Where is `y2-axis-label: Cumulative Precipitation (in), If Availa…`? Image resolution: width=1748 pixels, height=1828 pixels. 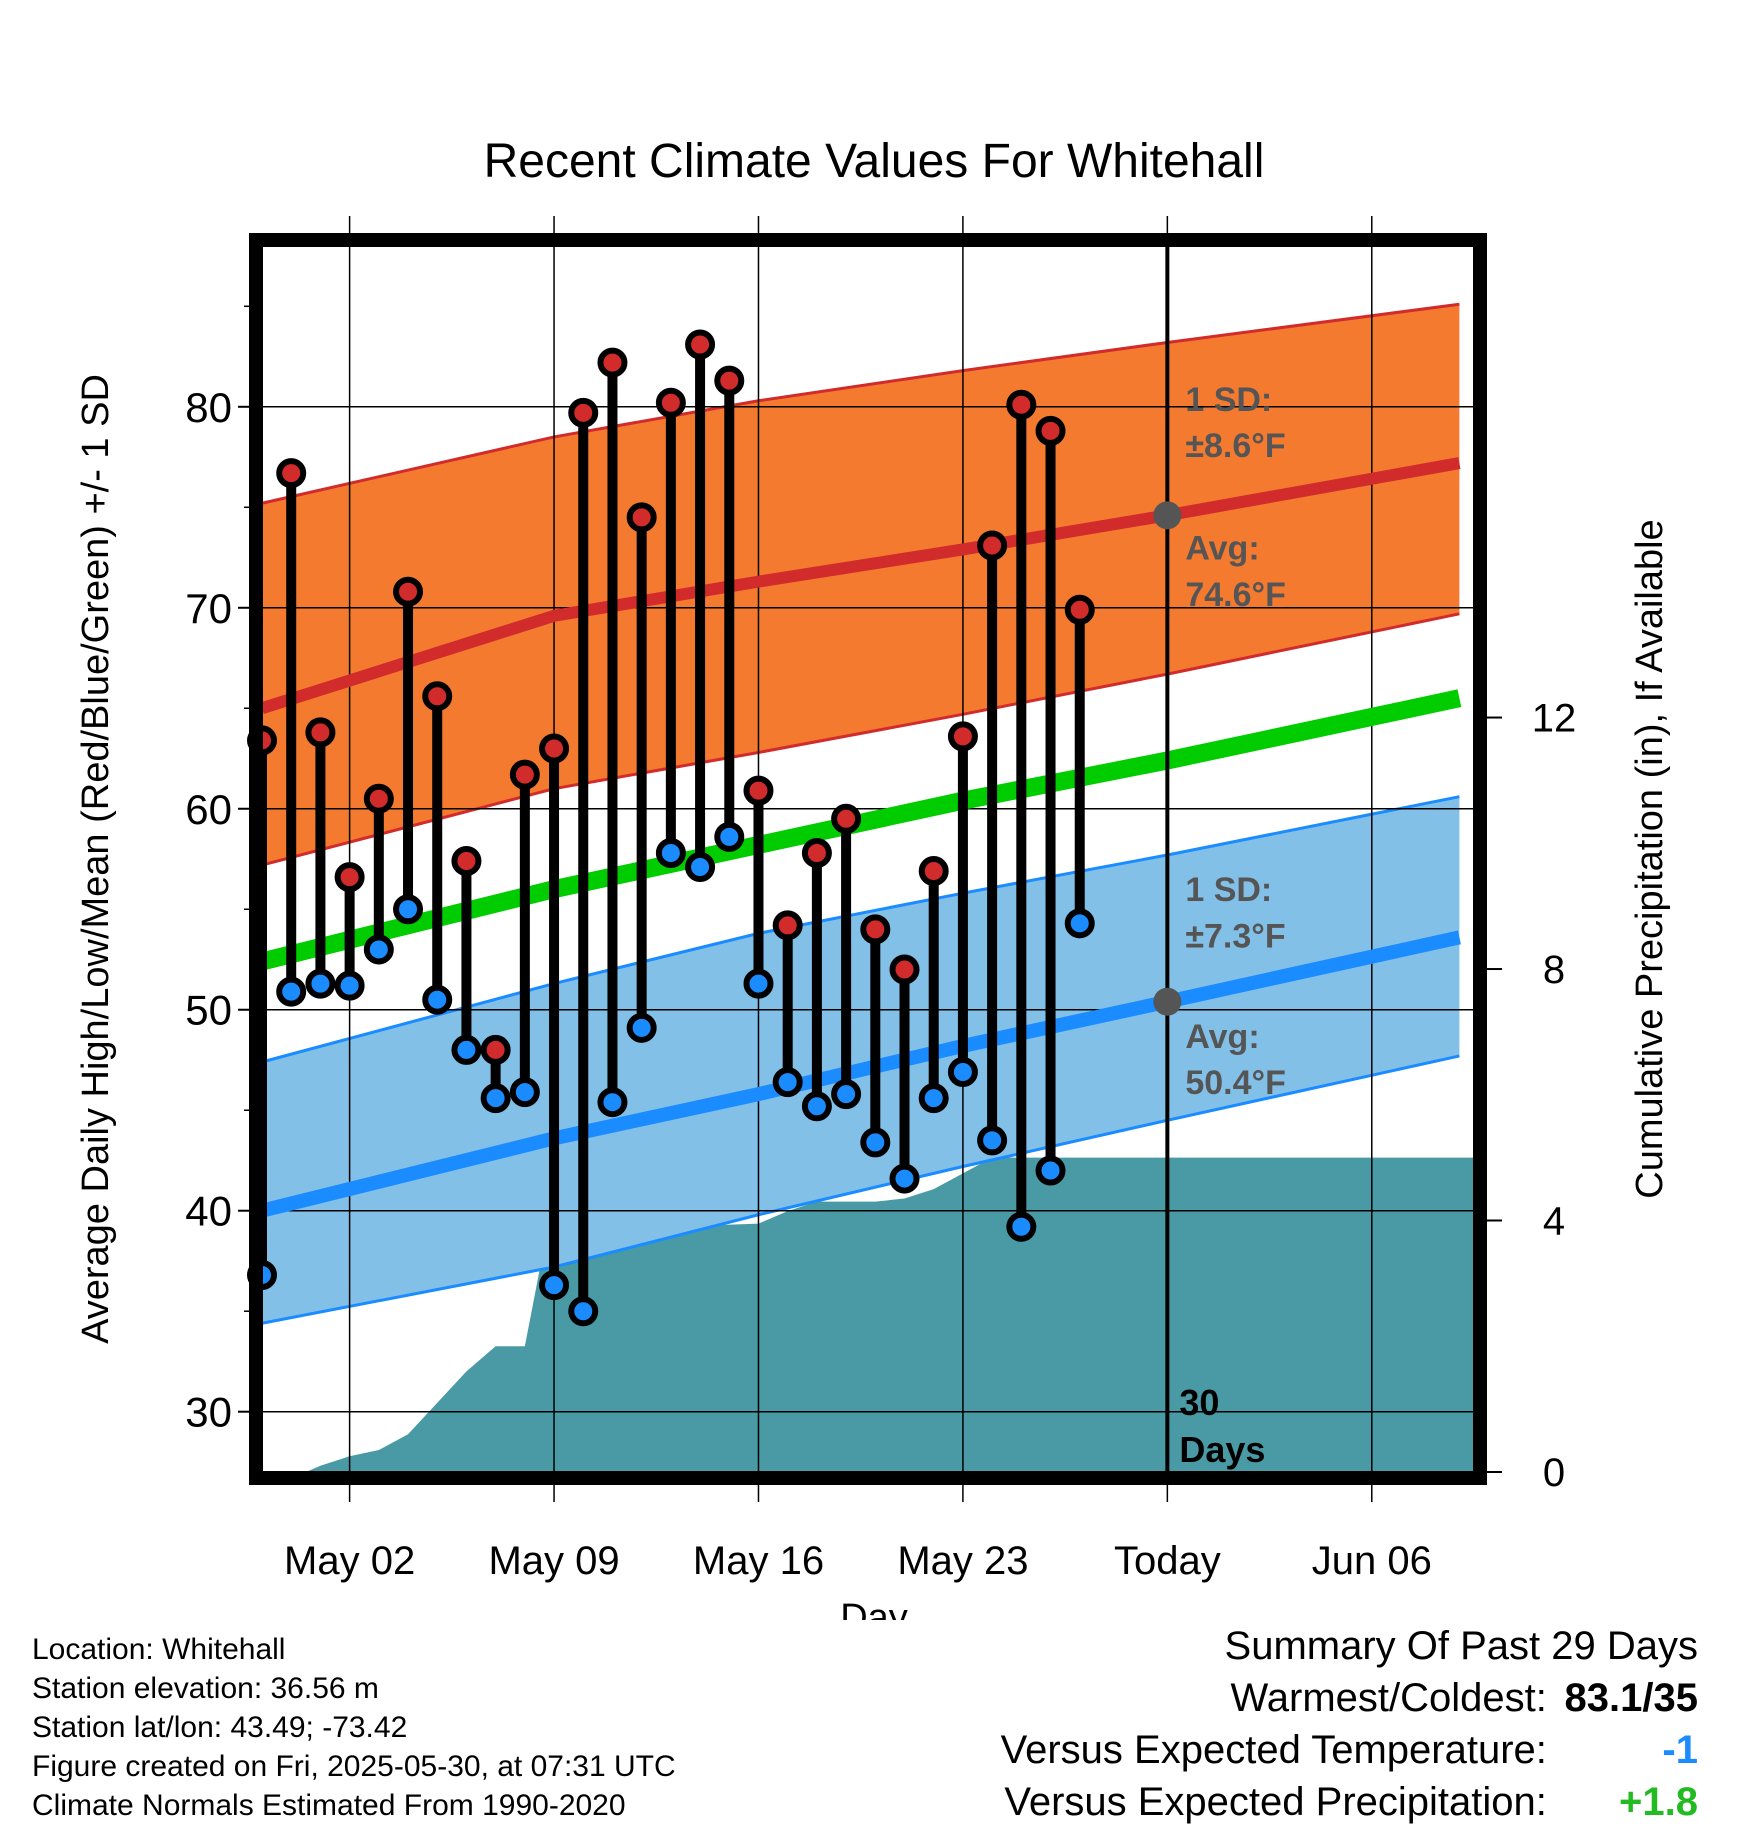 y2-axis-label: Cumulative Precipitation (in), If Availa… is located at coordinates (1650, 858).